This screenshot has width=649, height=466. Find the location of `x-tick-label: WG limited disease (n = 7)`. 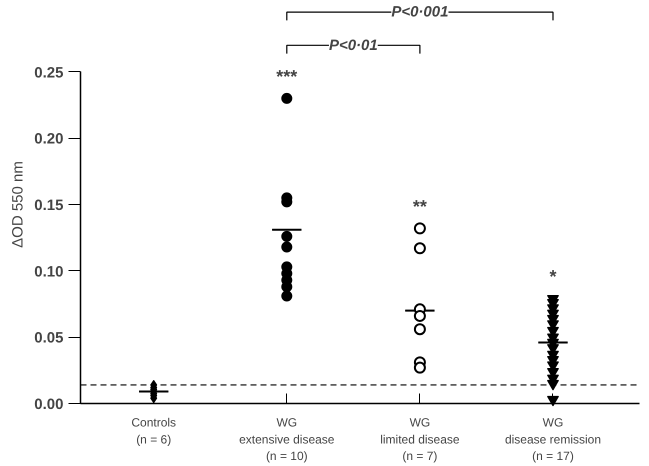

x-tick-label: WG limited disease (n = 7) is located at coordinates (420, 440).